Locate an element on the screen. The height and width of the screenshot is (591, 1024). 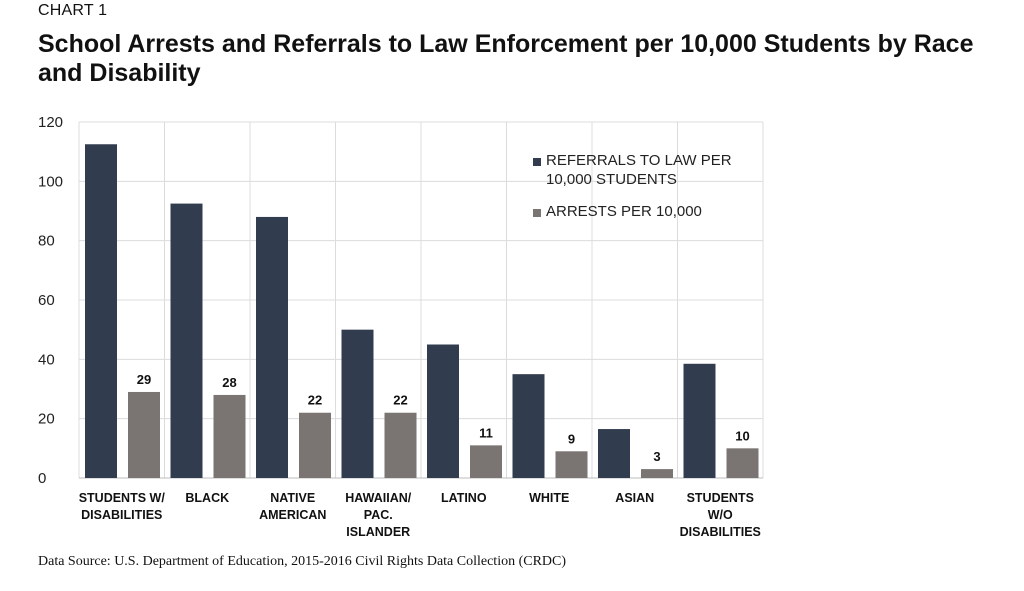
x-category-label: ASIAN is located at coordinates (634, 498).